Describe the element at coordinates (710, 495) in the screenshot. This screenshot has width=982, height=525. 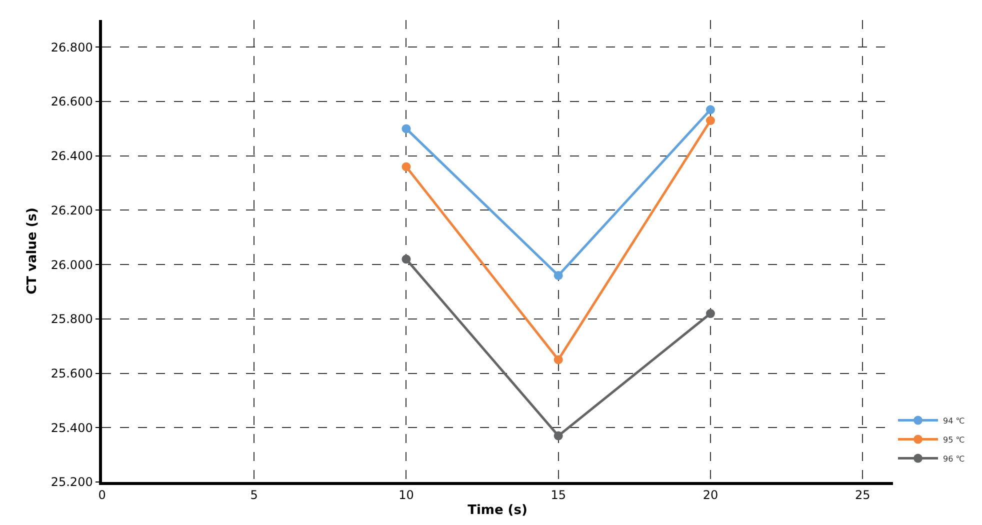
I see `x-tick-label: 20` at that location.